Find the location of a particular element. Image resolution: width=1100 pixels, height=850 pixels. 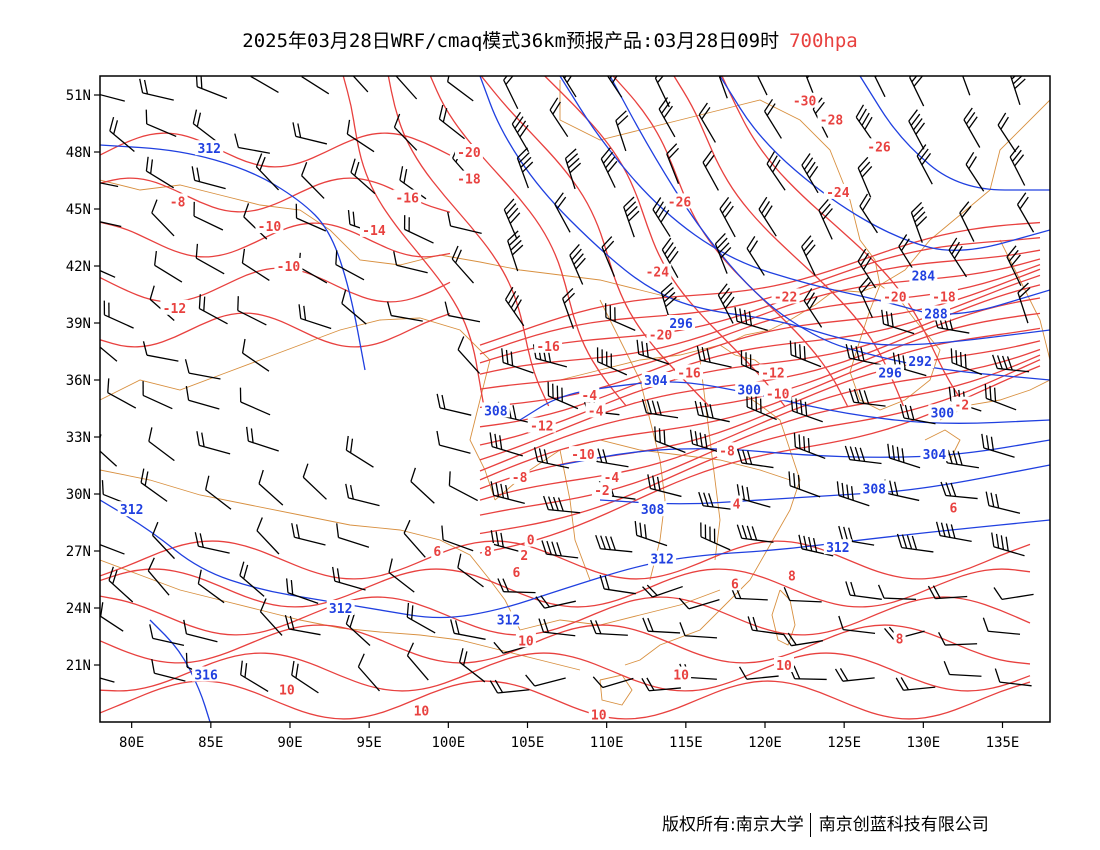

contour-label: 316 is located at coordinates (206, 676).